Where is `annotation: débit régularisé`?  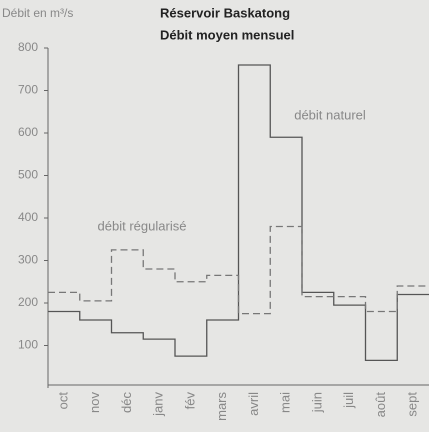
annotation: débit régularisé is located at coordinates (142, 225).